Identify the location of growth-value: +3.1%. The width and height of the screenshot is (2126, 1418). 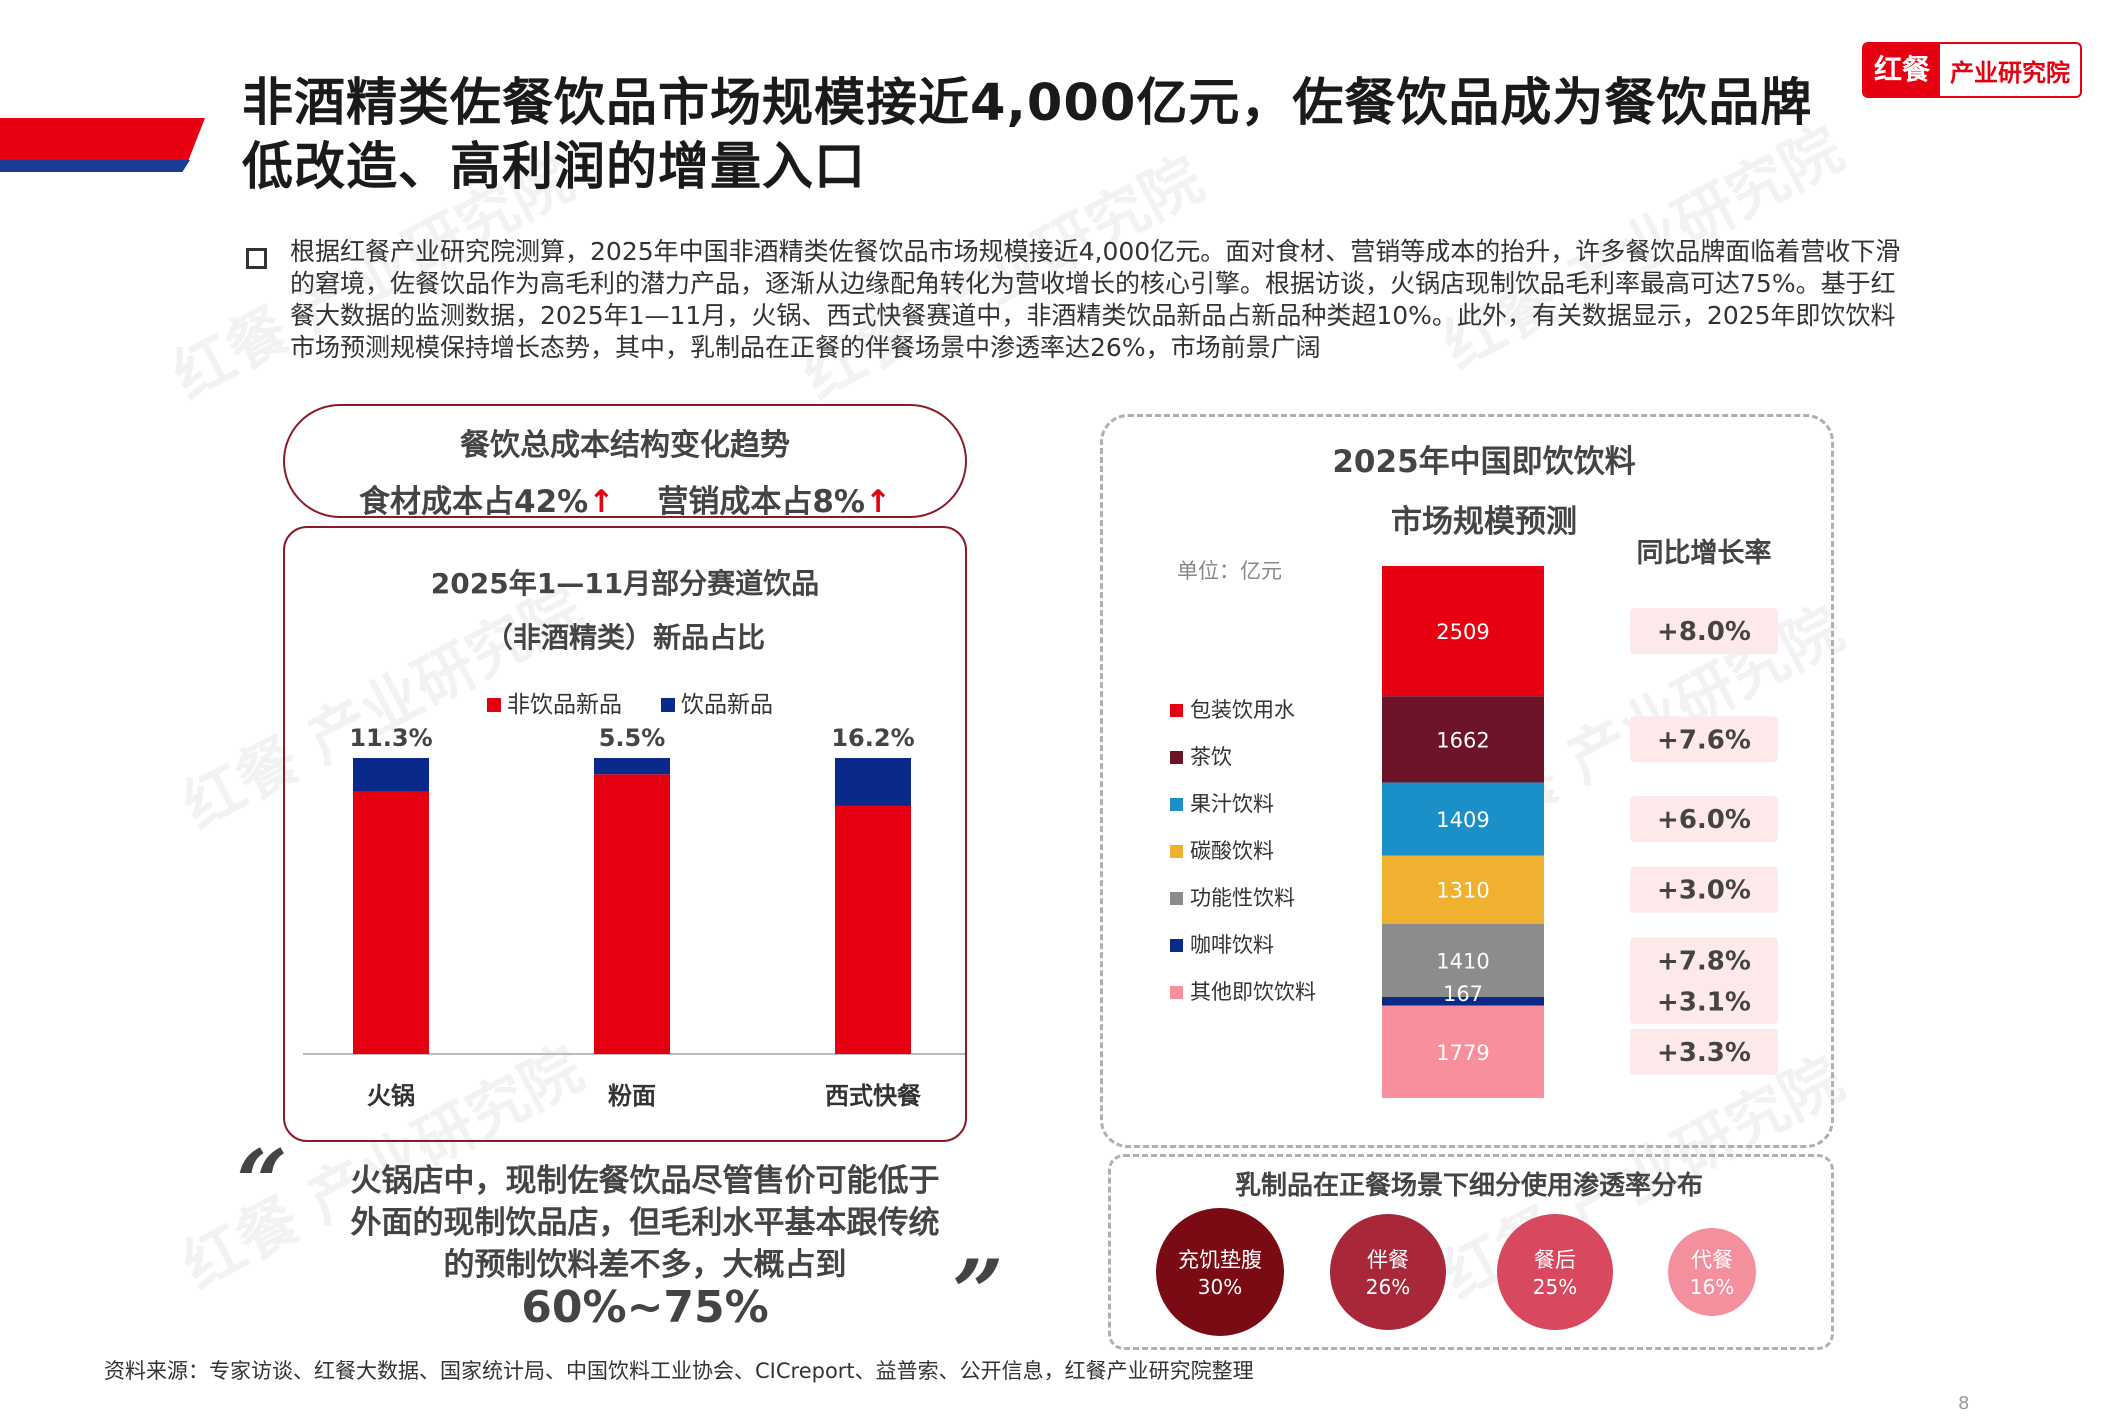
(1704, 1002).